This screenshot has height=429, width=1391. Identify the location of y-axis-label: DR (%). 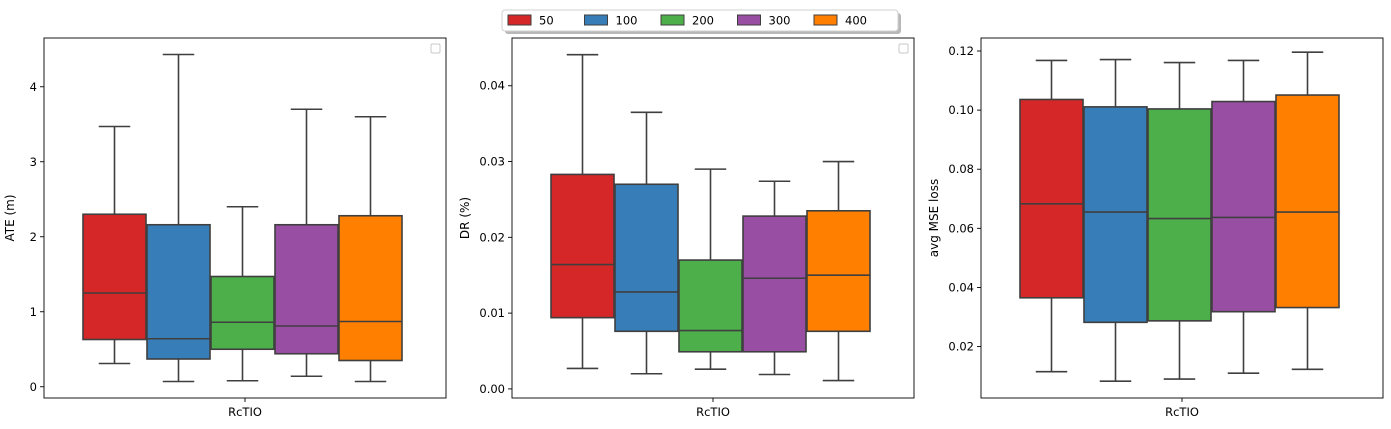
(465, 218).